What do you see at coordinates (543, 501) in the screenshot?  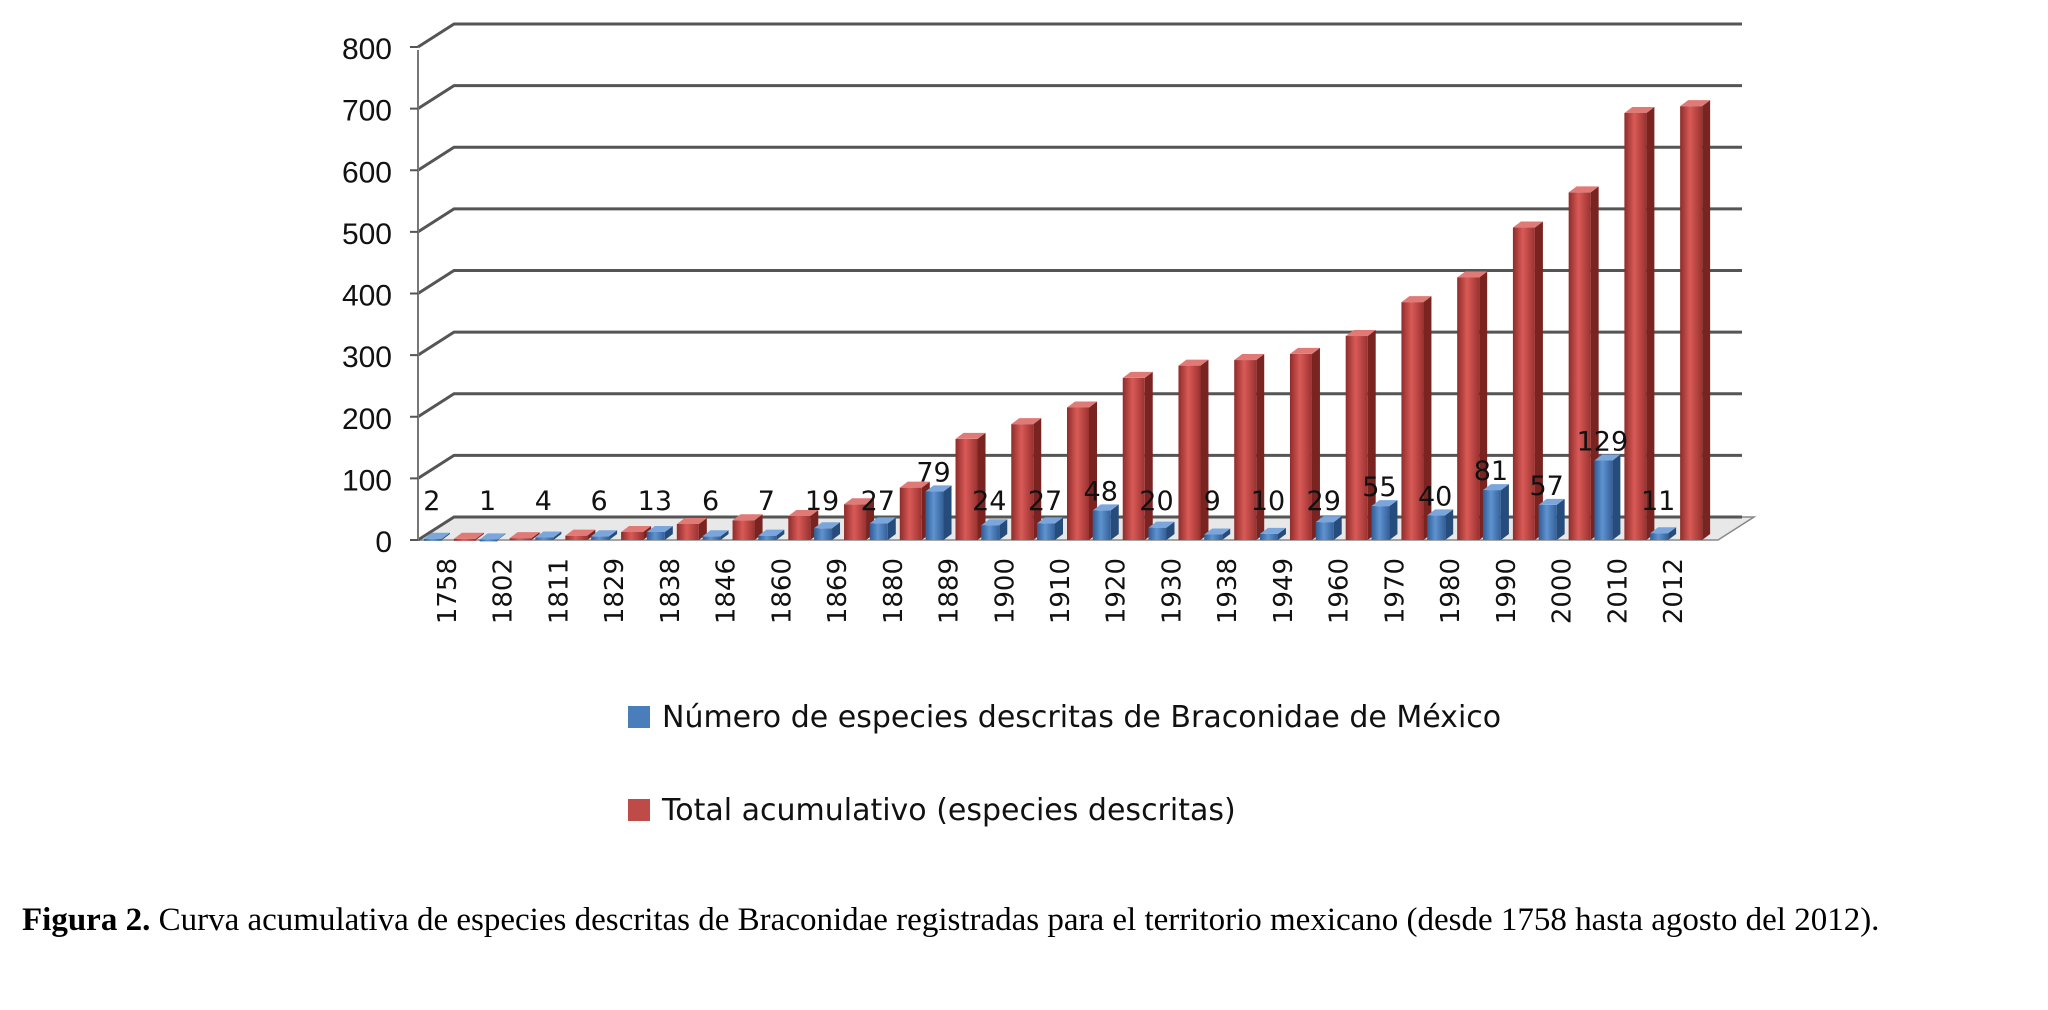 I see `data-label: 4` at bounding box center [543, 501].